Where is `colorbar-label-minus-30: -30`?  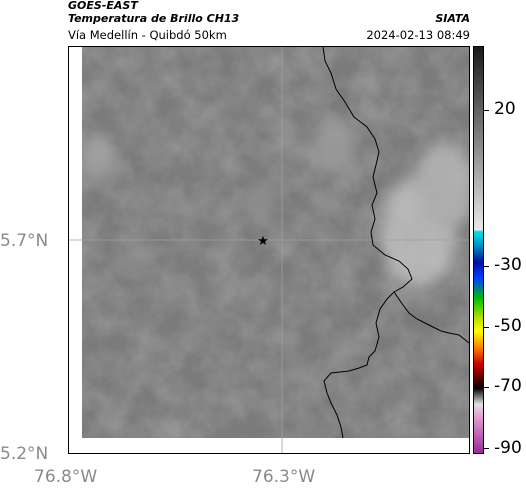
colorbar-label-minus-30: -30 is located at coordinates (508, 265).